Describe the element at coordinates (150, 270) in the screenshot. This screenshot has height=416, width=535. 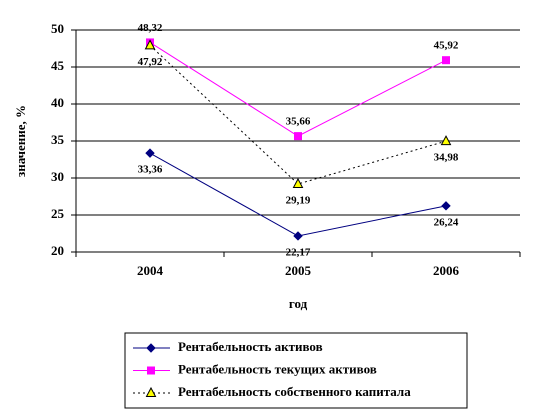
I see `x-tick-label: 2004` at that location.